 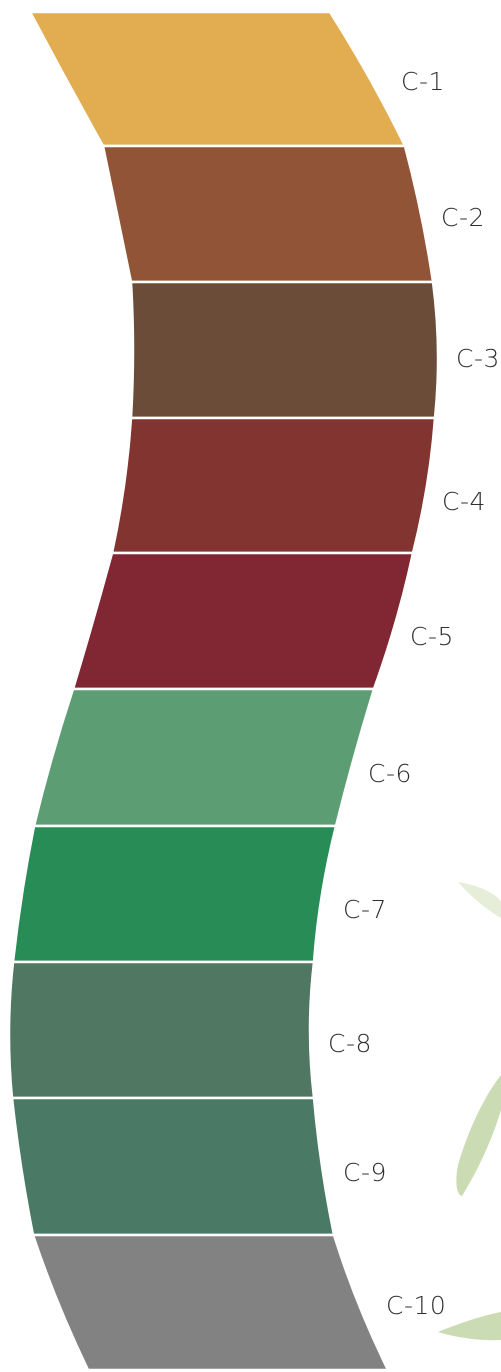 What do you see at coordinates (390, 773) in the screenshot?
I see `swatch-label-c-6: C-6` at bounding box center [390, 773].